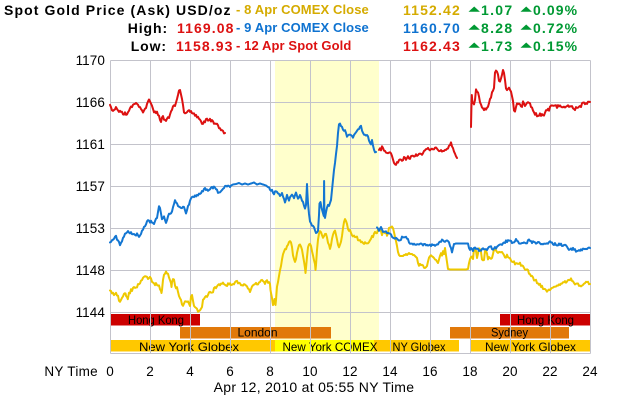  I want to click on svg-text: NY Globex, so click(419, 347).